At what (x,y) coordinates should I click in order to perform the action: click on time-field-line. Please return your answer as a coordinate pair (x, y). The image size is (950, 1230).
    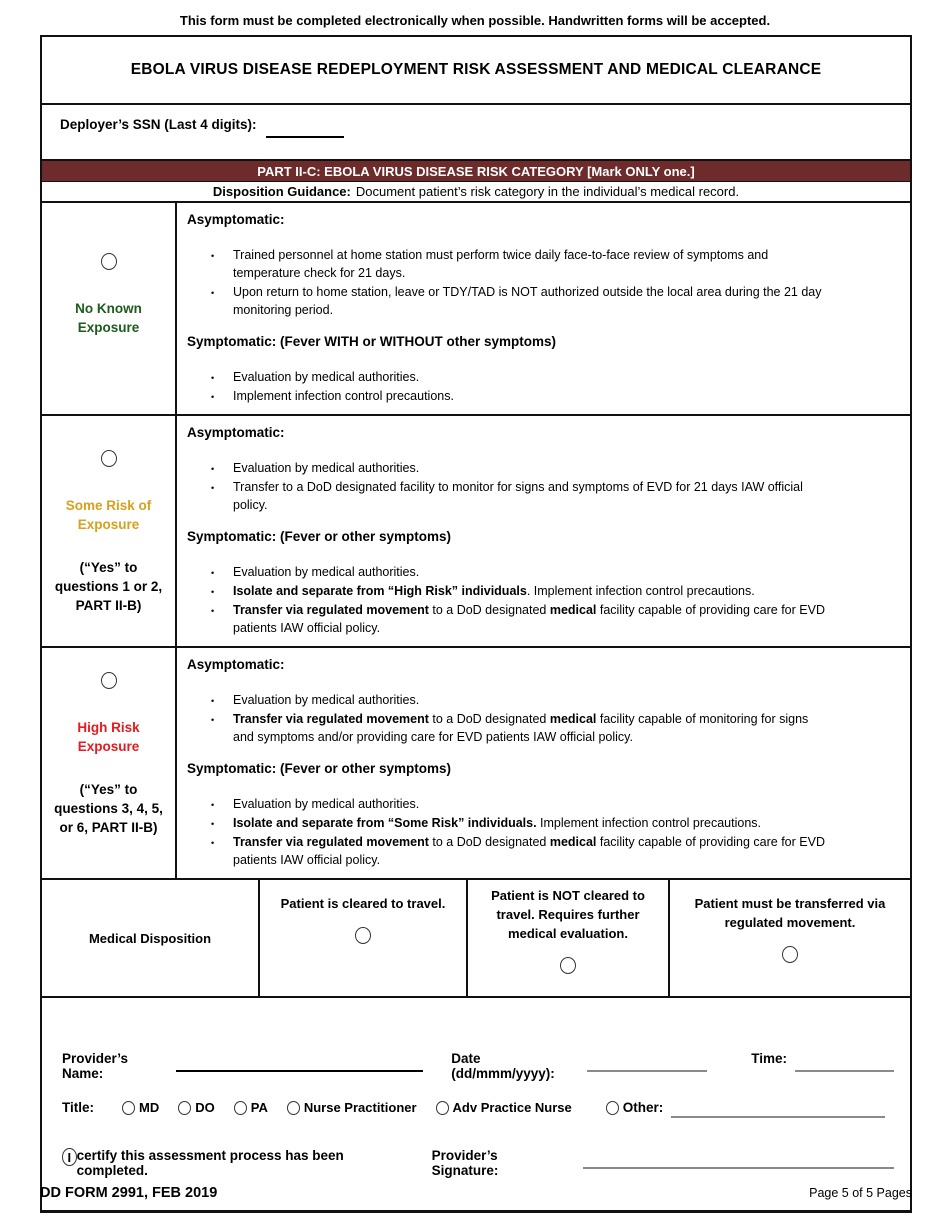
    Looking at the image, I should click on (844, 1071).